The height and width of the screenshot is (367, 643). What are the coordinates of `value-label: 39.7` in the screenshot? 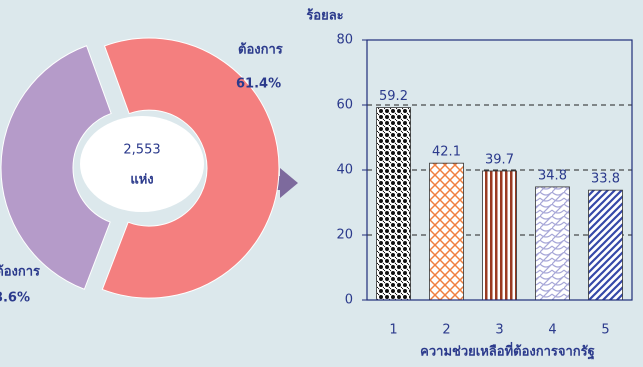 It's located at (499, 159).